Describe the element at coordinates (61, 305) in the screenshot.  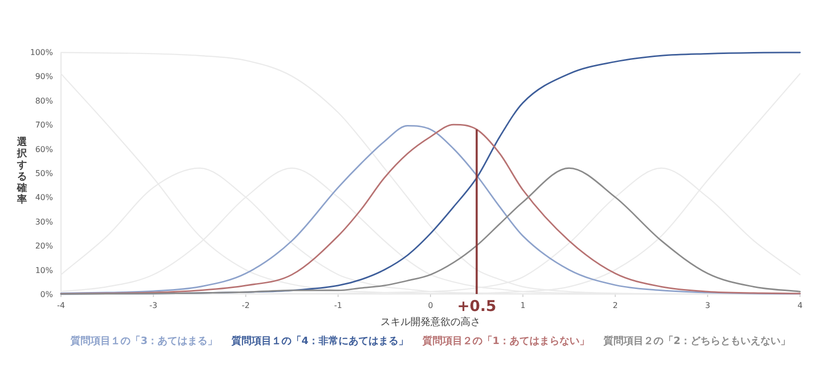
I see `x-tick-label: -4` at that location.